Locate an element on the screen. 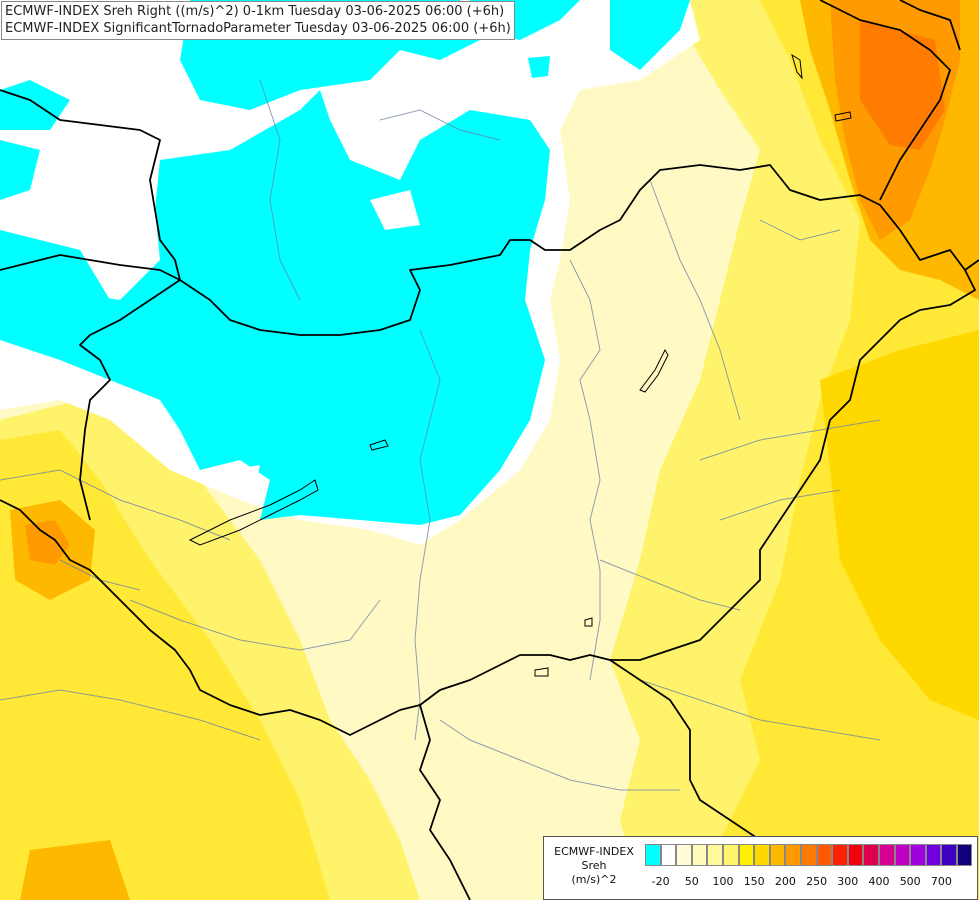  legend-label-line-3: (m/s)^2 is located at coordinates (594, 879).